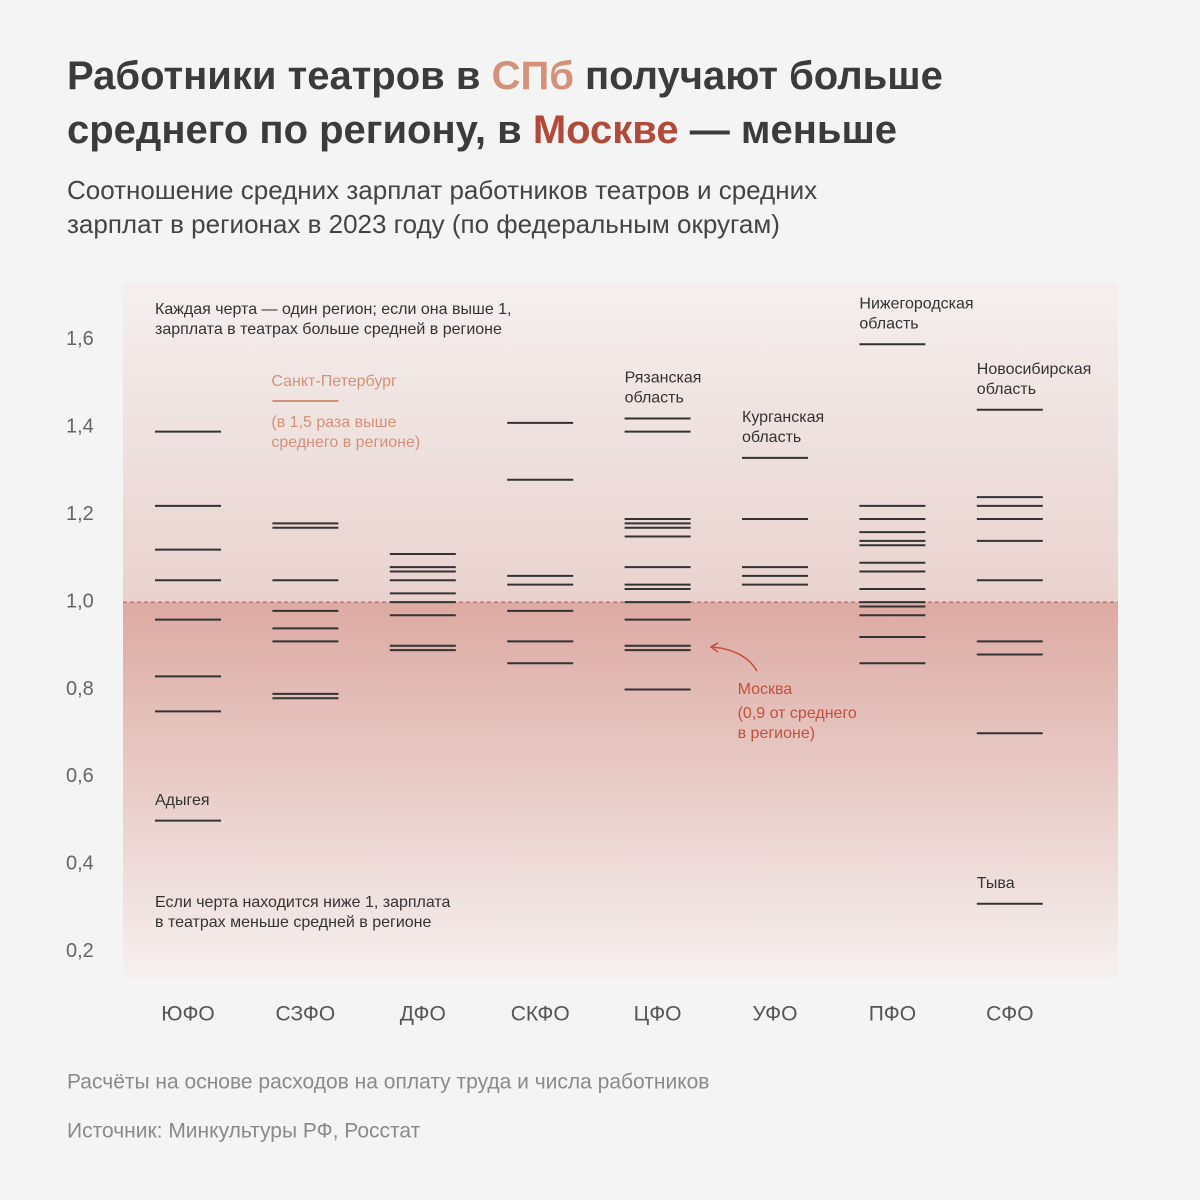  What do you see at coordinates (1034, 369) in the screenshot?
I see `region-label: Новосибирская` at bounding box center [1034, 369].